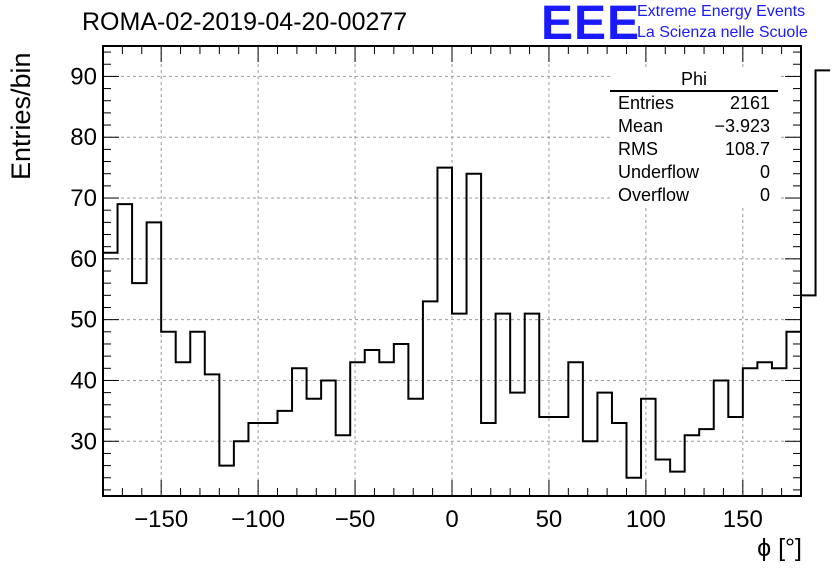 The height and width of the screenshot is (572, 836). Describe the element at coordinates (654, 195) in the screenshot. I see `stats-label: Overflow` at that location.